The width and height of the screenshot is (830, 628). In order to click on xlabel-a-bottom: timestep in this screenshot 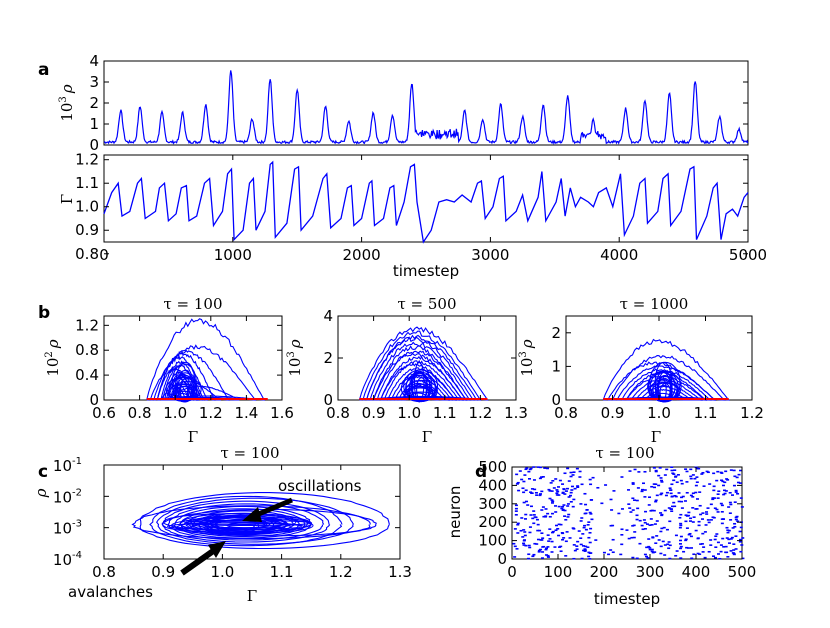, I will do `click(426, 271)`.